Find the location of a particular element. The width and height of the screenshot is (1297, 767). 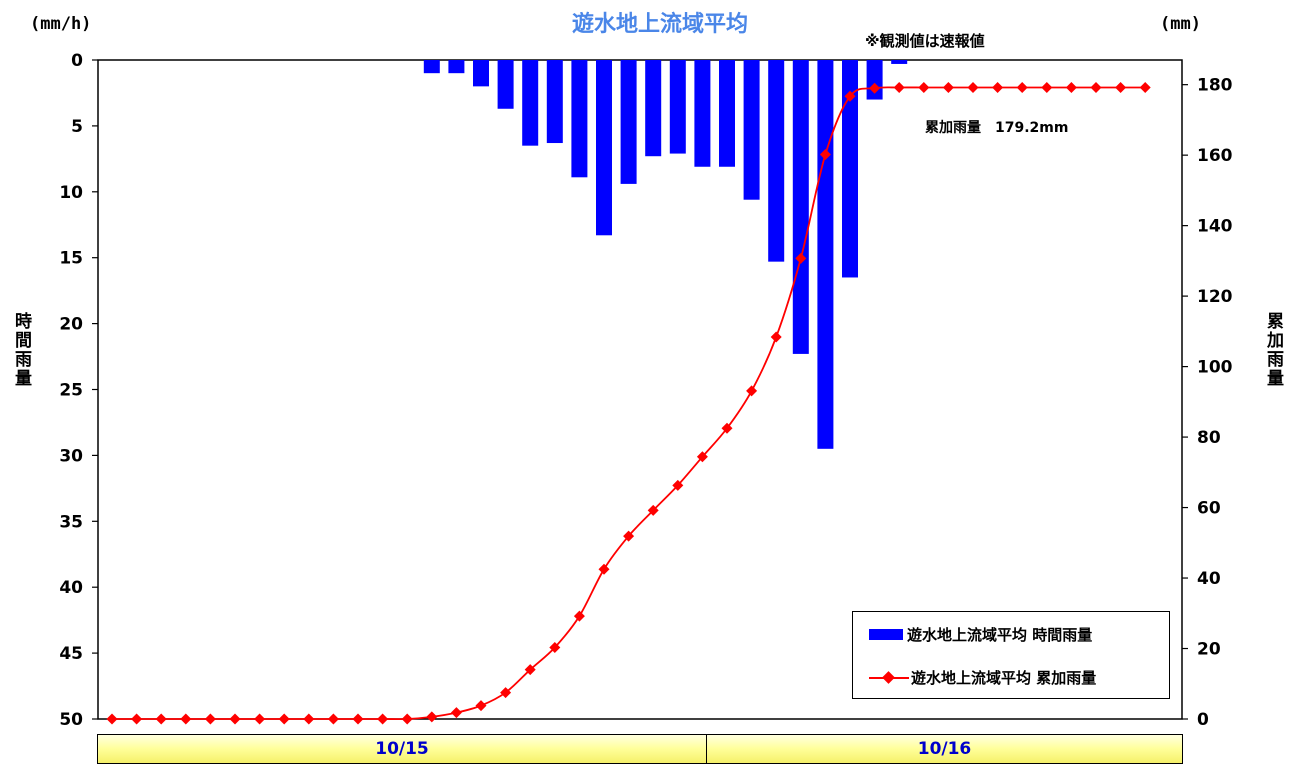

right-tick-label: 40 is located at coordinates (1209, 579).